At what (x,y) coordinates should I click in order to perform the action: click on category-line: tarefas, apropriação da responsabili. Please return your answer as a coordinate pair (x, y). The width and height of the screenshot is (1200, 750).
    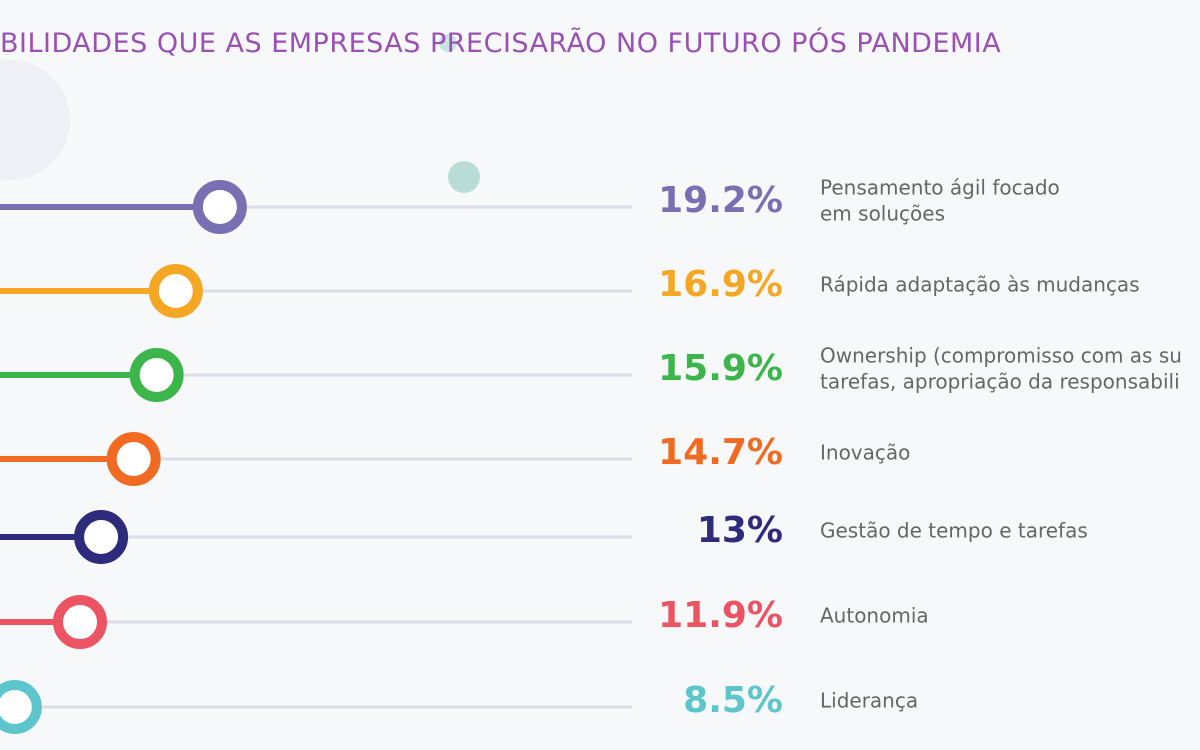
    Looking at the image, I should click on (1000, 382).